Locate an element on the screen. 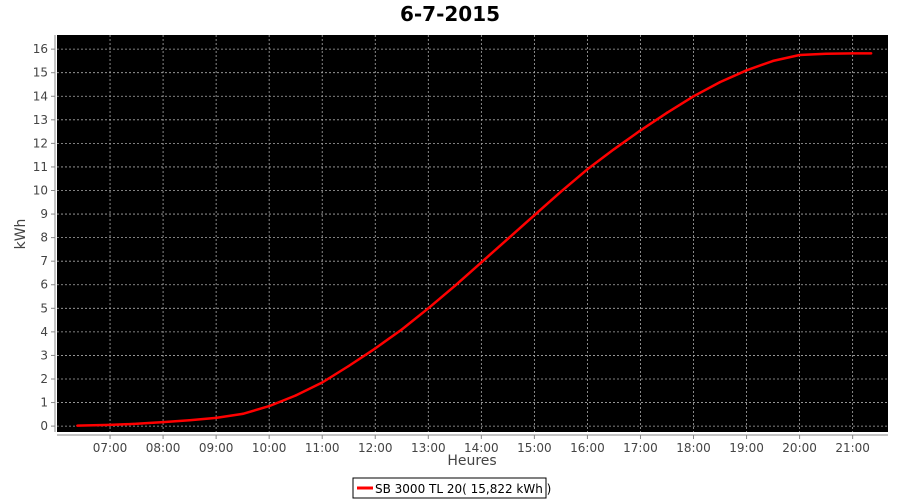  y-tick-label: 8 is located at coordinates (44, 238).